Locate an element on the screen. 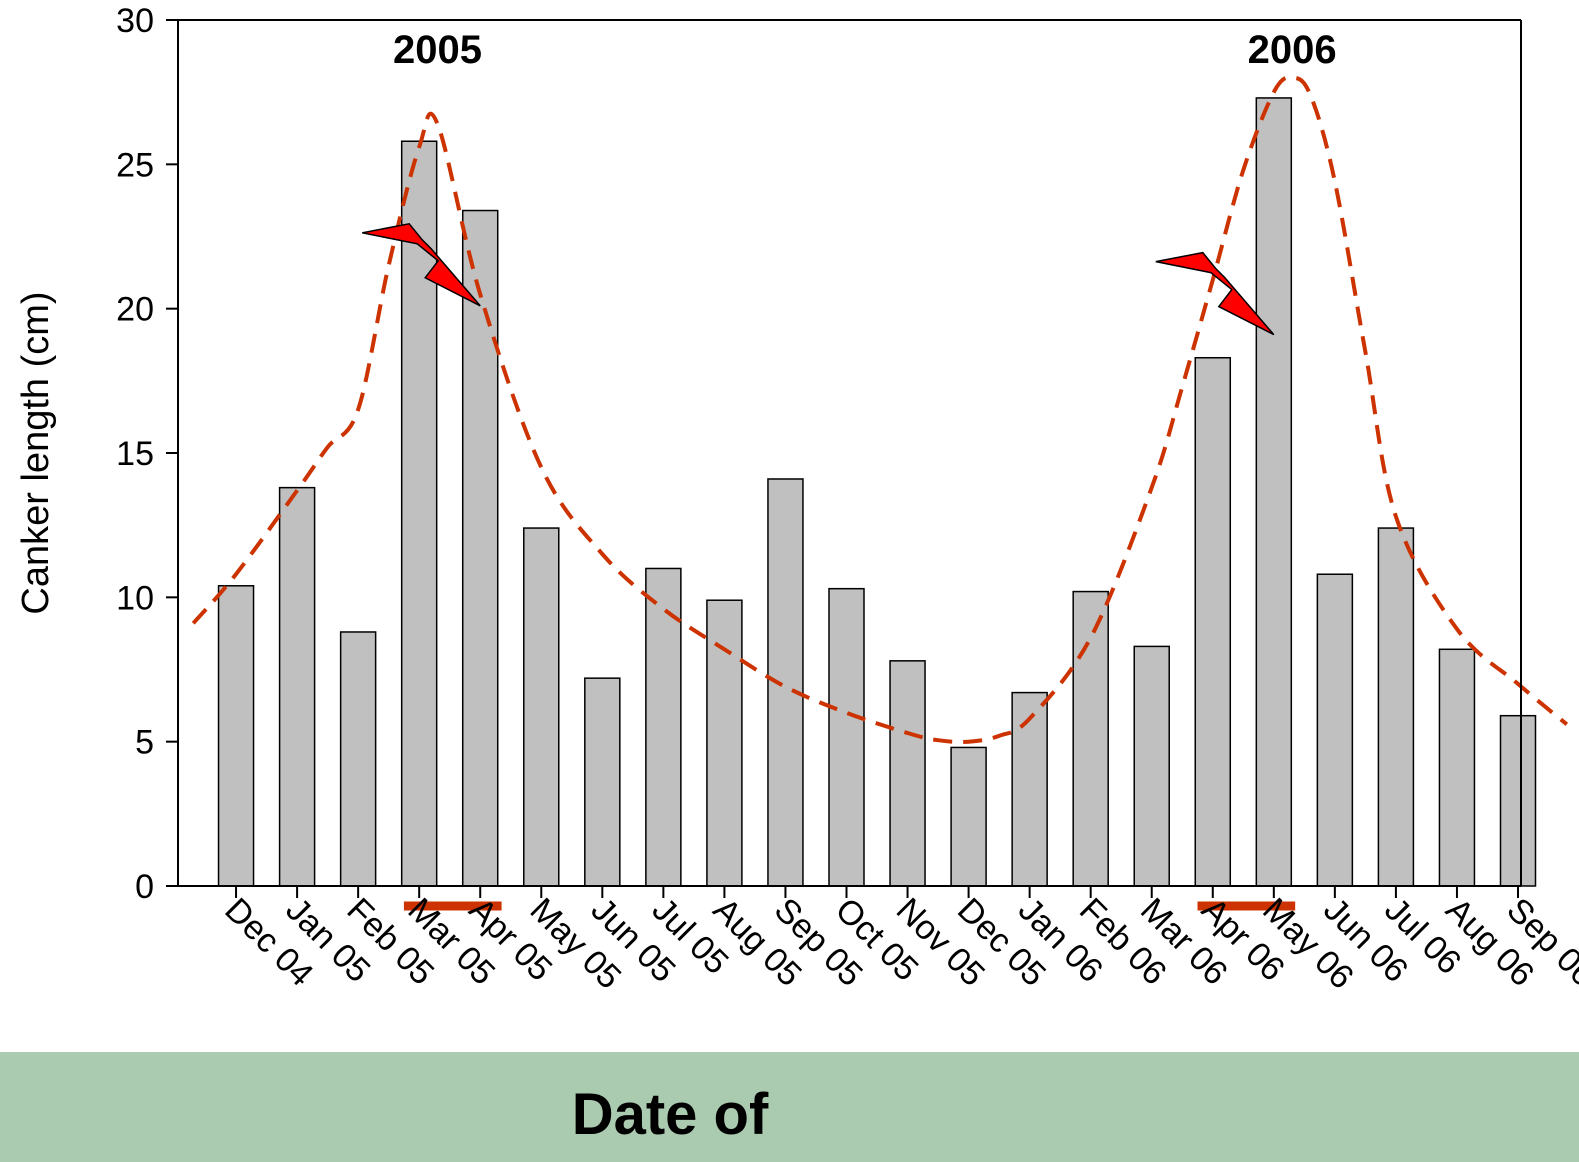  y-tick-label: 25 is located at coordinates (135, 165).